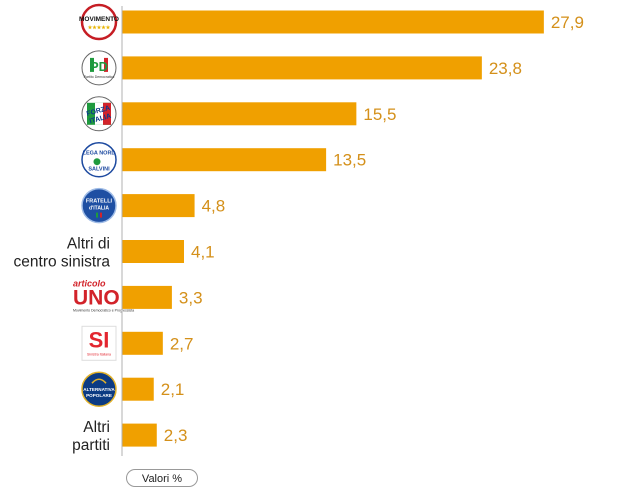  Describe the element at coordinates (349, 160) in the screenshot. I see `value-label: 13,5` at that location.